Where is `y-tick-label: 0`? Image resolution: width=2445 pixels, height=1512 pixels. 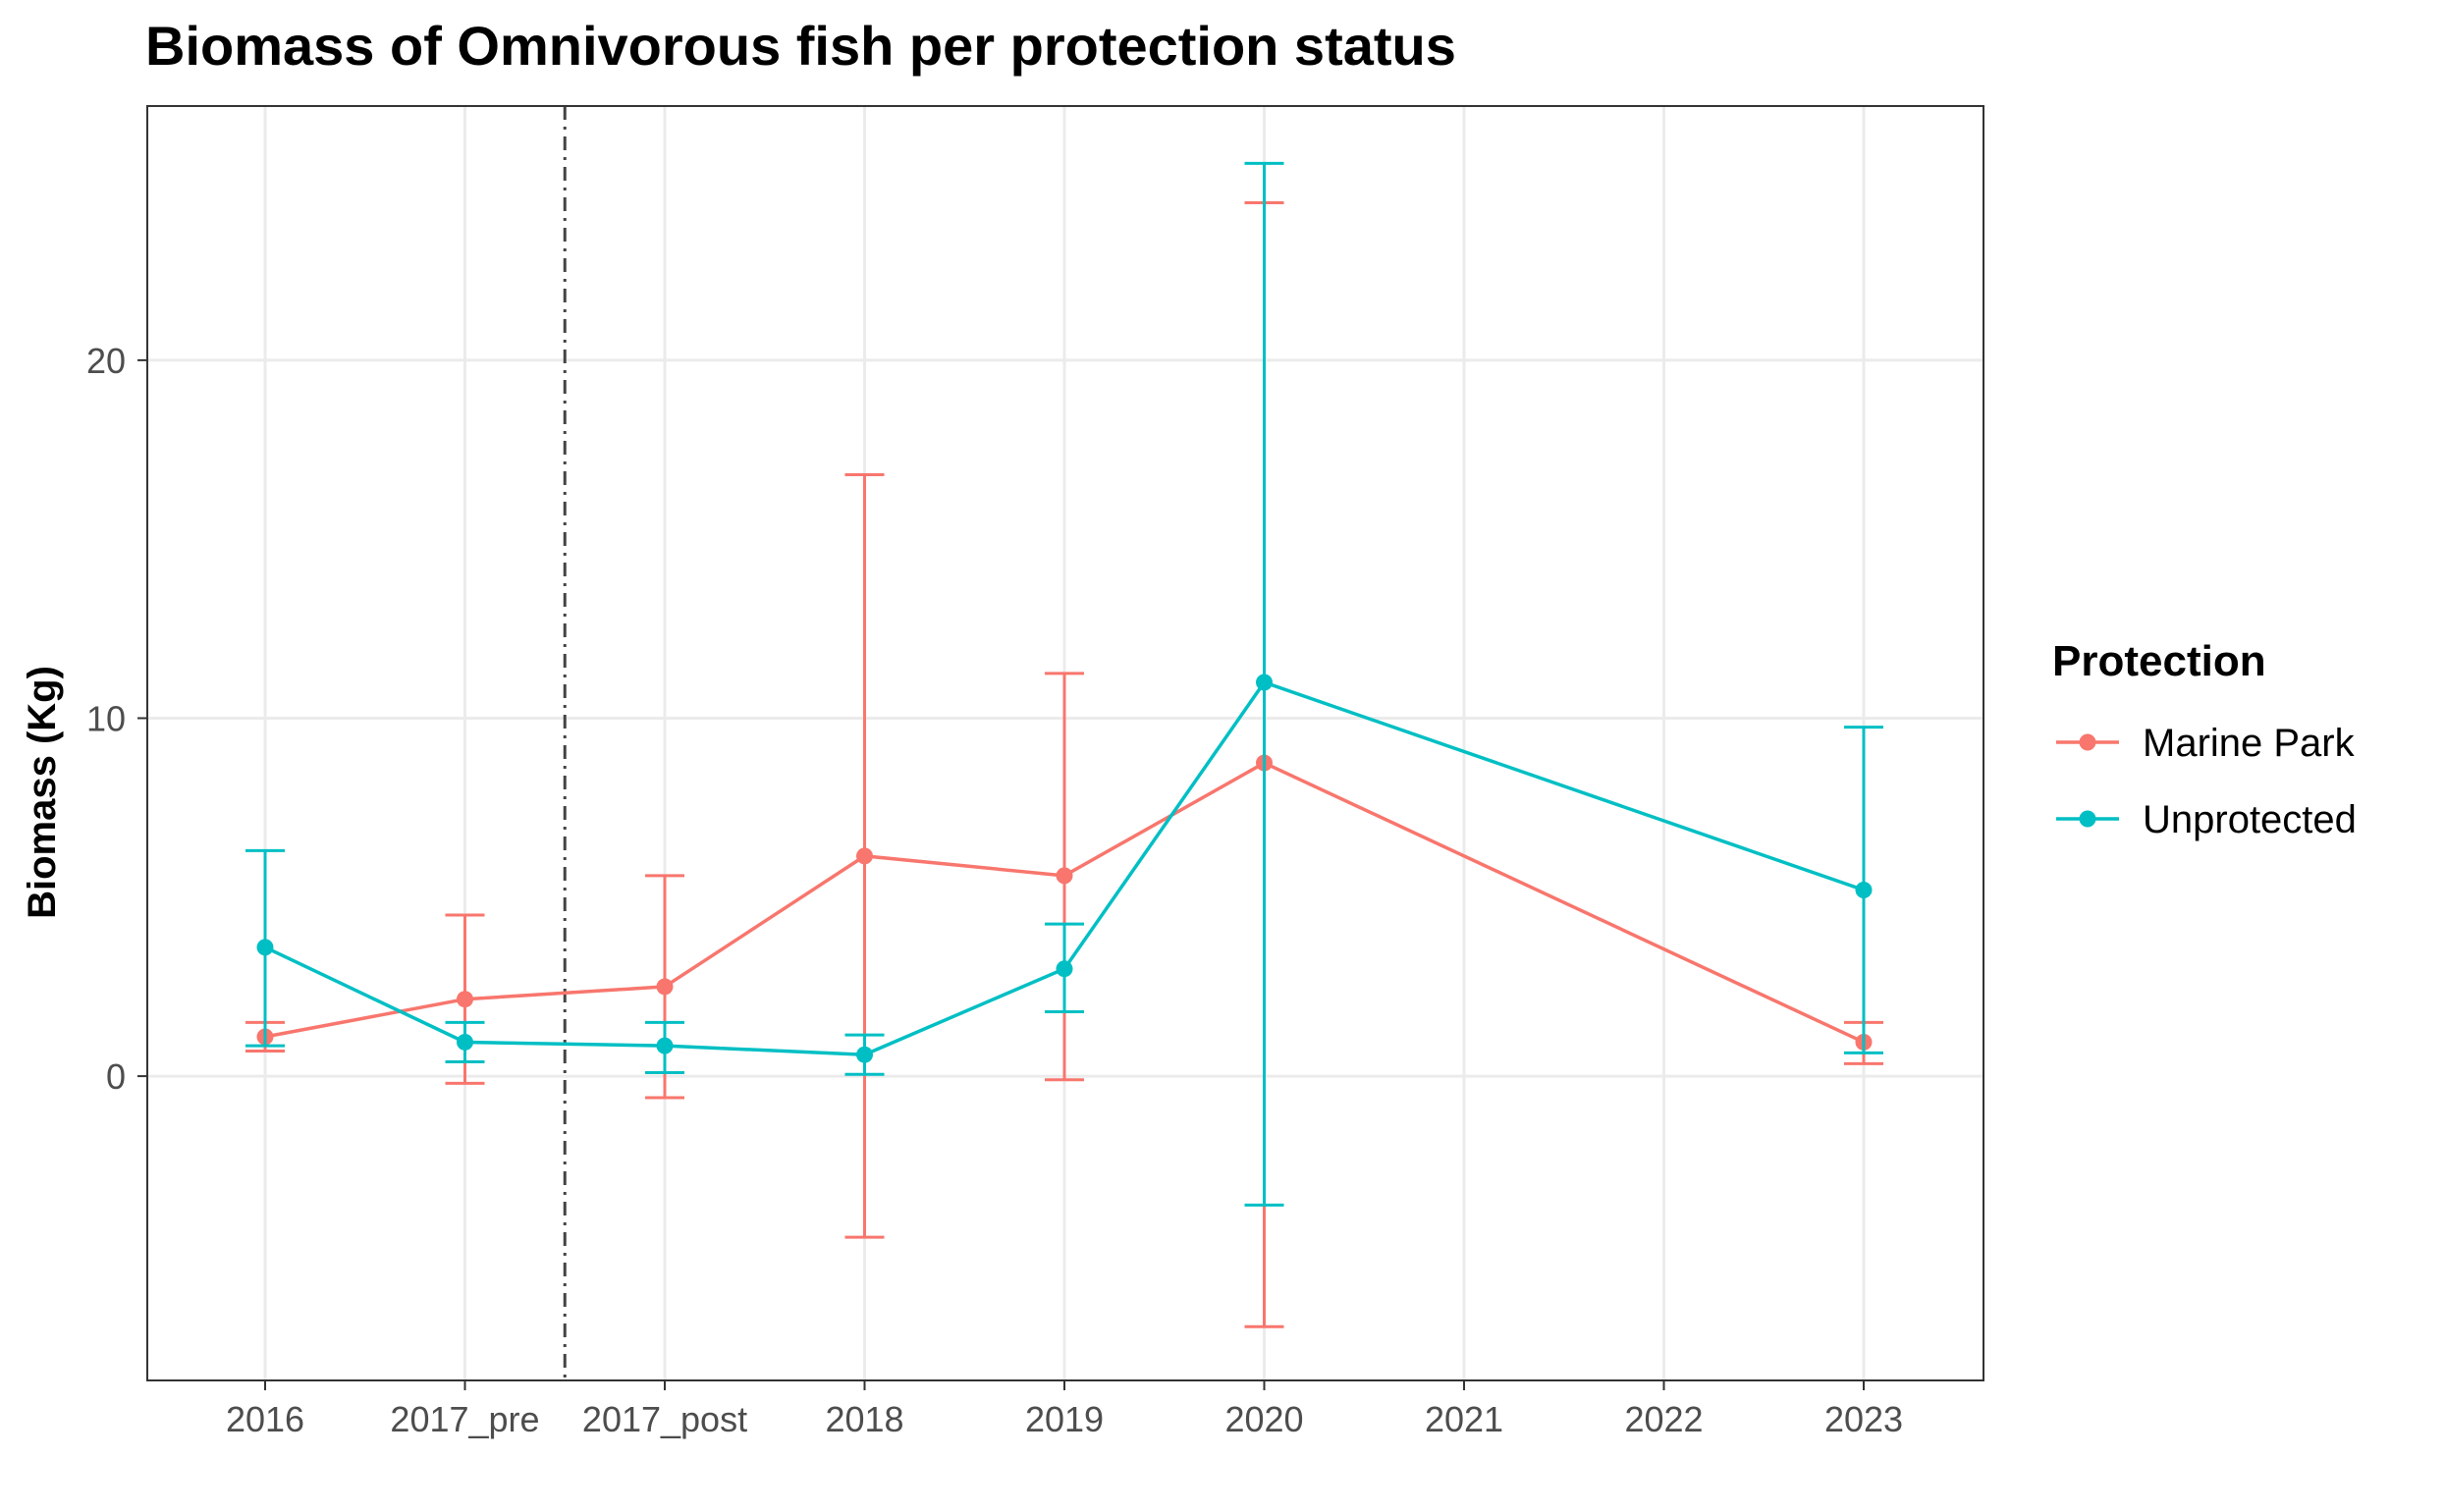
y-tick-label: 0 is located at coordinates (116, 1076).